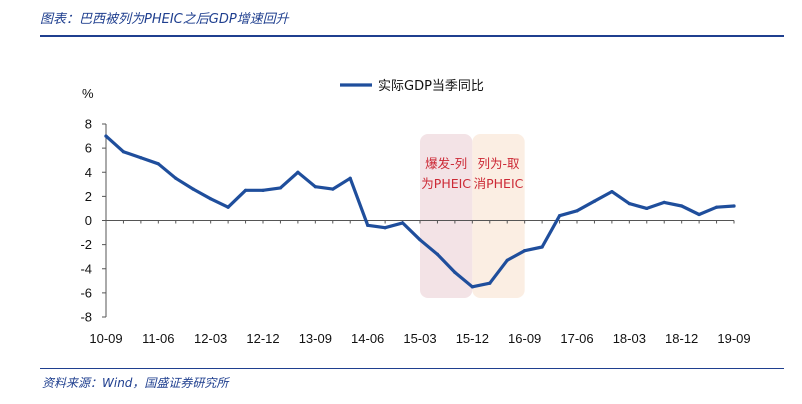  Describe the element at coordinates (576, 338) in the screenshot. I see `x-tick-label: 17-06` at that location.